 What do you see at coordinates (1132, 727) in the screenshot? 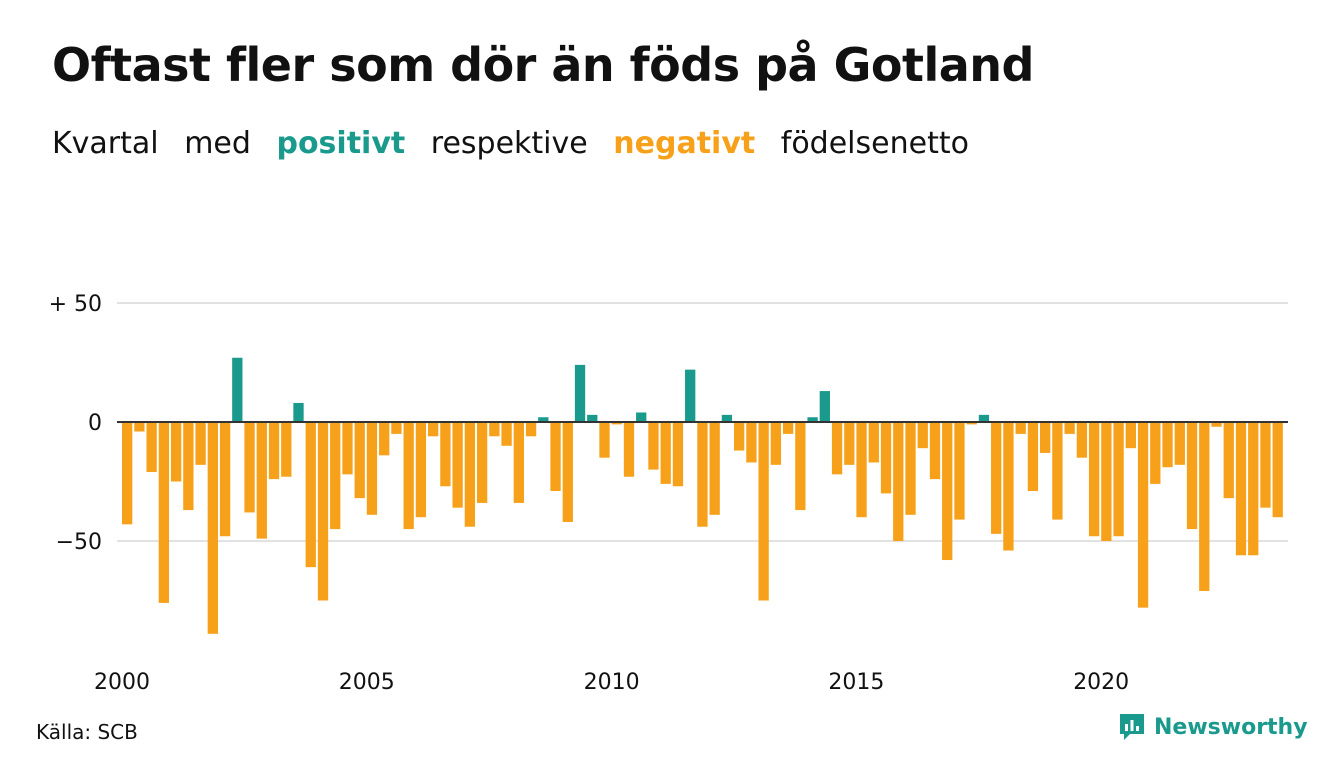
I see `newsworthy-logo-icon` at bounding box center [1132, 727].